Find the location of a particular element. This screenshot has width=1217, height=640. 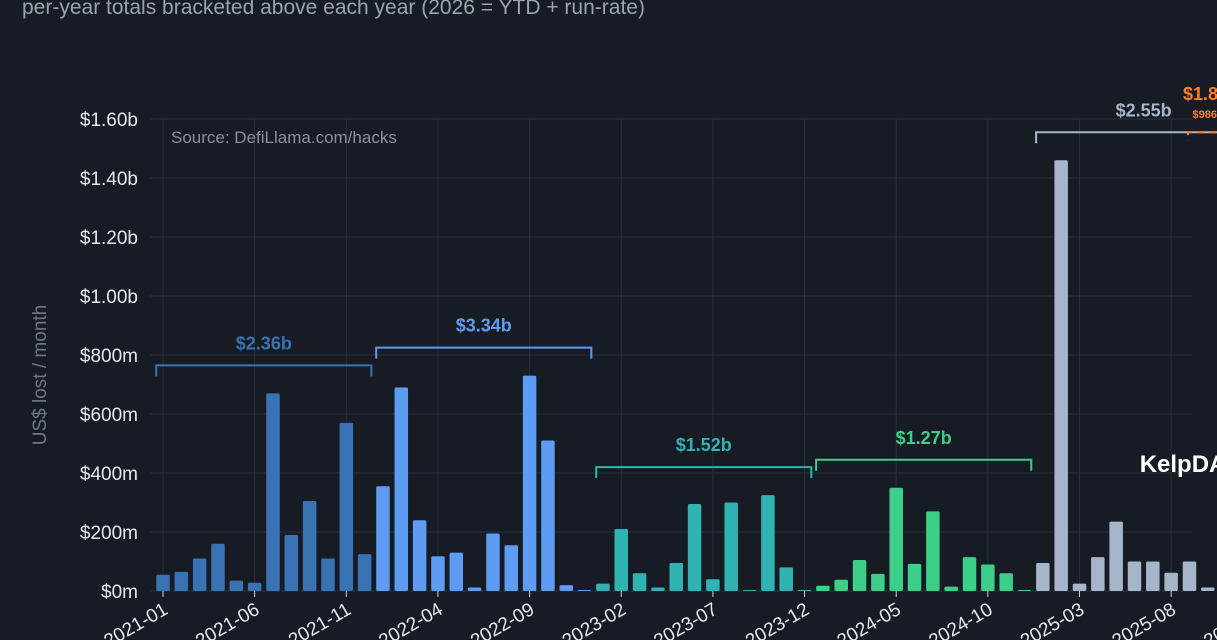

y-tick-label: $1.20b is located at coordinates (109, 238).